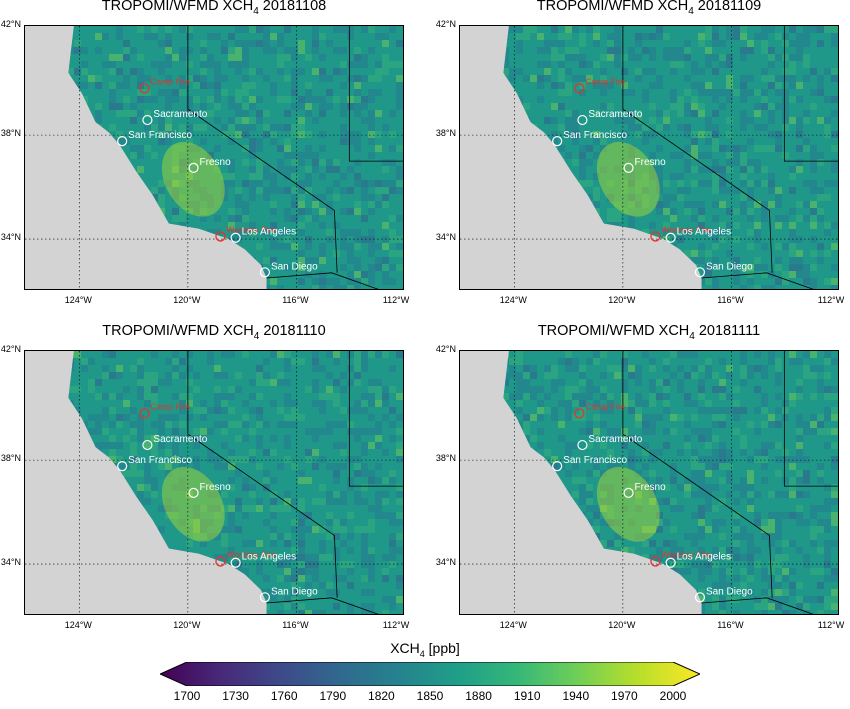  What do you see at coordinates (284, 696) in the screenshot?
I see `colorbar-tick-label: 1760` at bounding box center [284, 696].